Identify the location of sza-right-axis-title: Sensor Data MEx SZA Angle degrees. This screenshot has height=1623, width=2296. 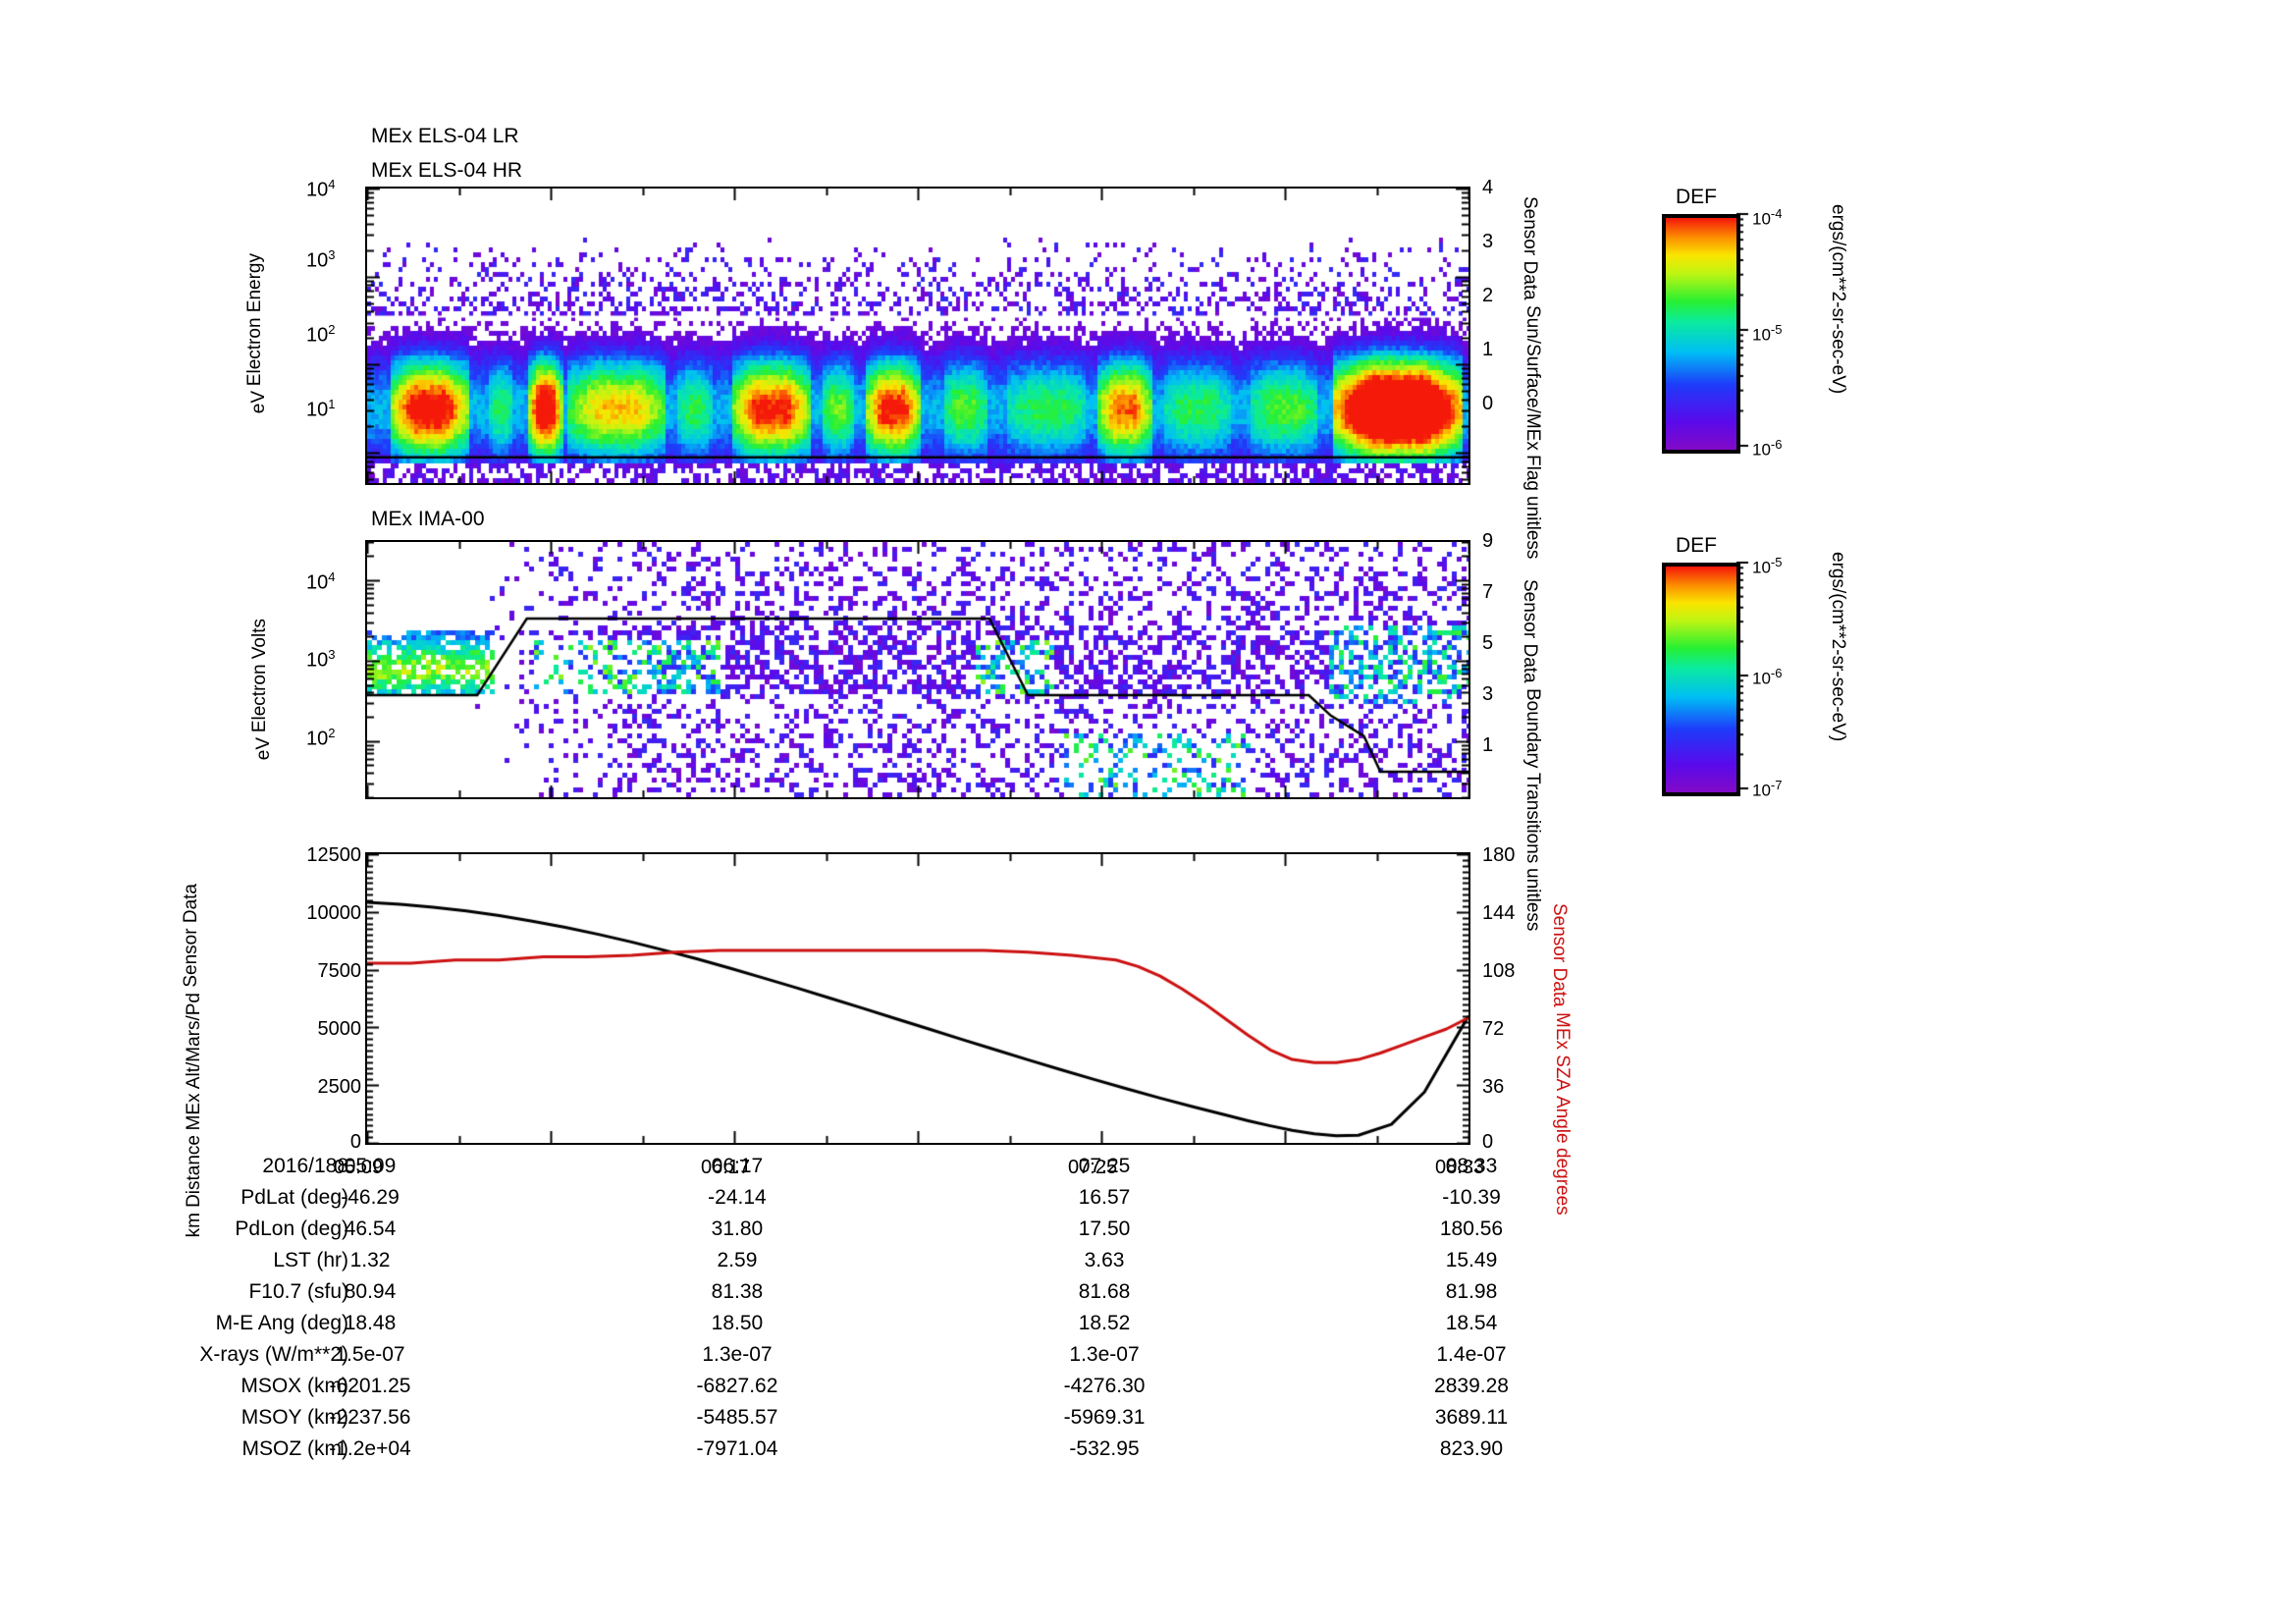
(1561, 1061).